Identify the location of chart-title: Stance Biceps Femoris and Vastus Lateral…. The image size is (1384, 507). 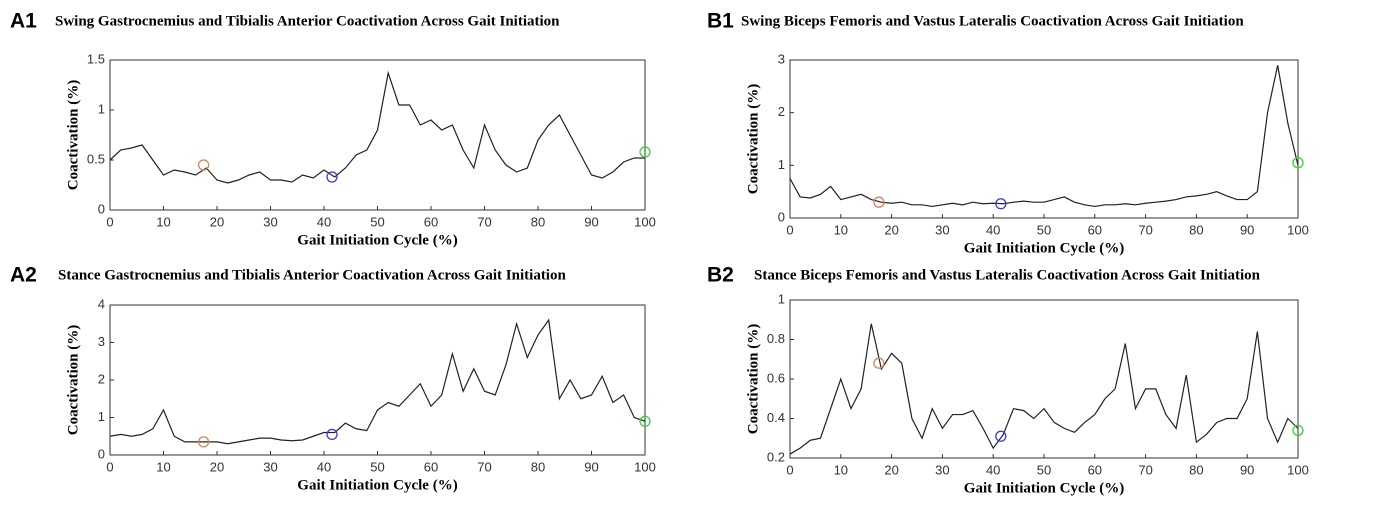
(1007, 275).